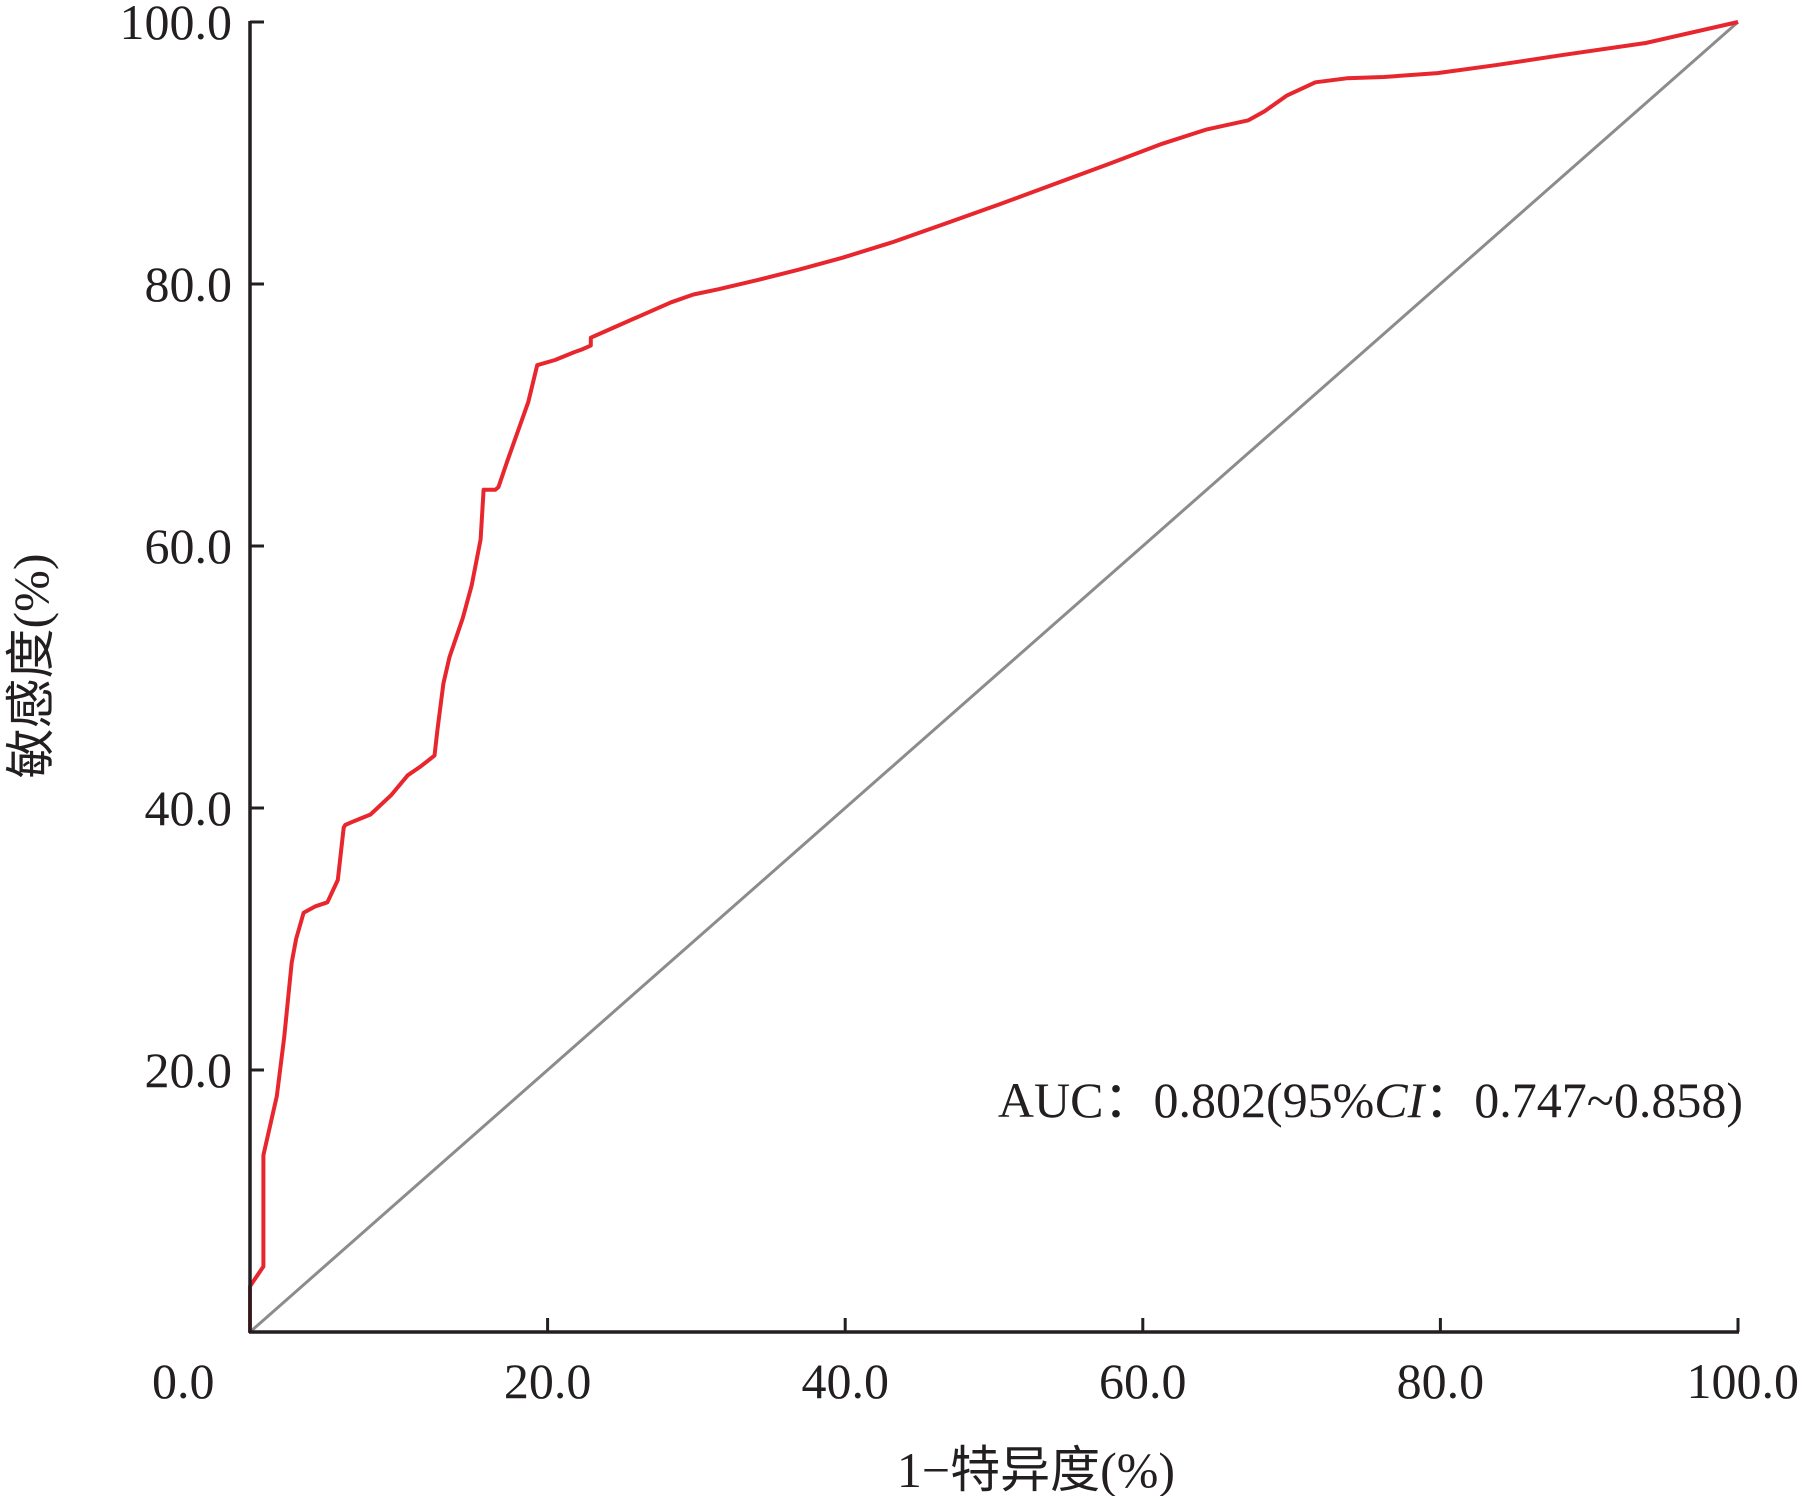 The image size is (1803, 1496). I want to click on auc-annotation: AUC：0.802(95%CI：0.747~0.858), so click(1370, 1100).